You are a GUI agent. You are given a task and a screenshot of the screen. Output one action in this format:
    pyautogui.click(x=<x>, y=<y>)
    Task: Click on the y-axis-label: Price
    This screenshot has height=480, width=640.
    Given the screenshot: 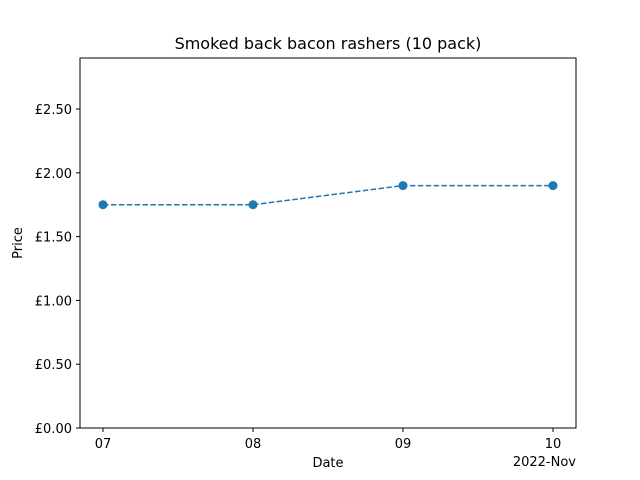 What is the action you would take?
    pyautogui.click(x=18, y=243)
    